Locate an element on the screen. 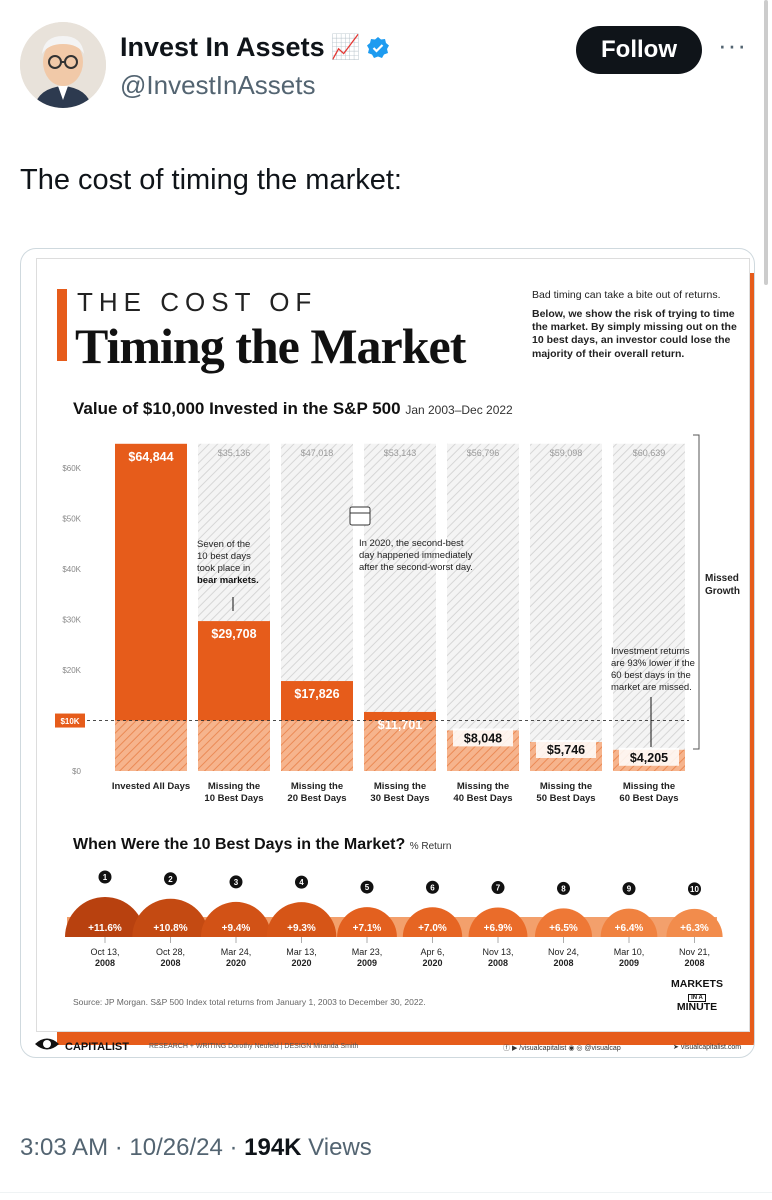 This screenshot has height=1200, width=772. author-name: Invest In Assets is located at coordinates (222, 47).